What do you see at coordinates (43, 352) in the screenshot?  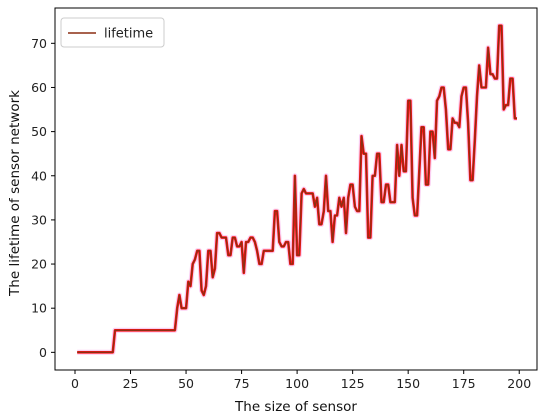 I see `y-tick-label: 0` at bounding box center [43, 352].